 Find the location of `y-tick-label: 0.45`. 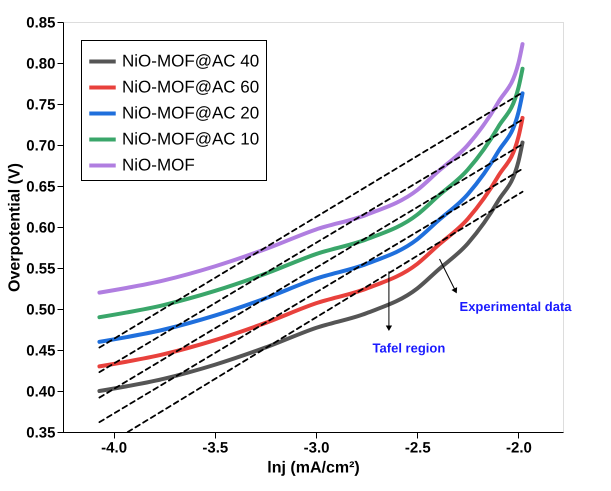

y-tick-label: 0.45 is located at coordinates (41, 351).